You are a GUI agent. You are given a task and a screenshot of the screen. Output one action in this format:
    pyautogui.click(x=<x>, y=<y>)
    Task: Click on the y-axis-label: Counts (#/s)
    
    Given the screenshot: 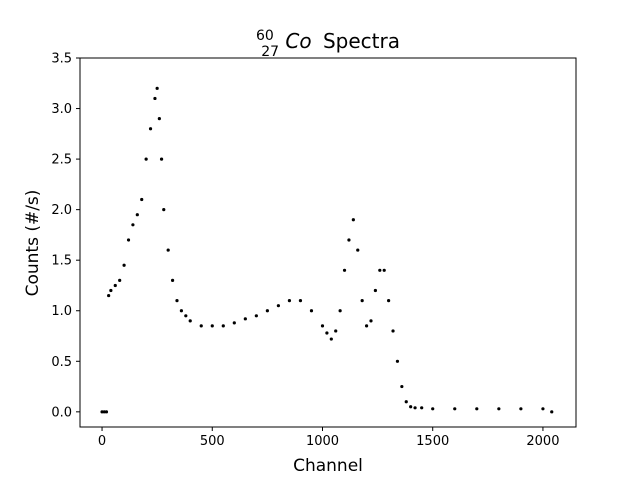 What is the action you would take?
    pyautogui.click(x=33, y=243)
    